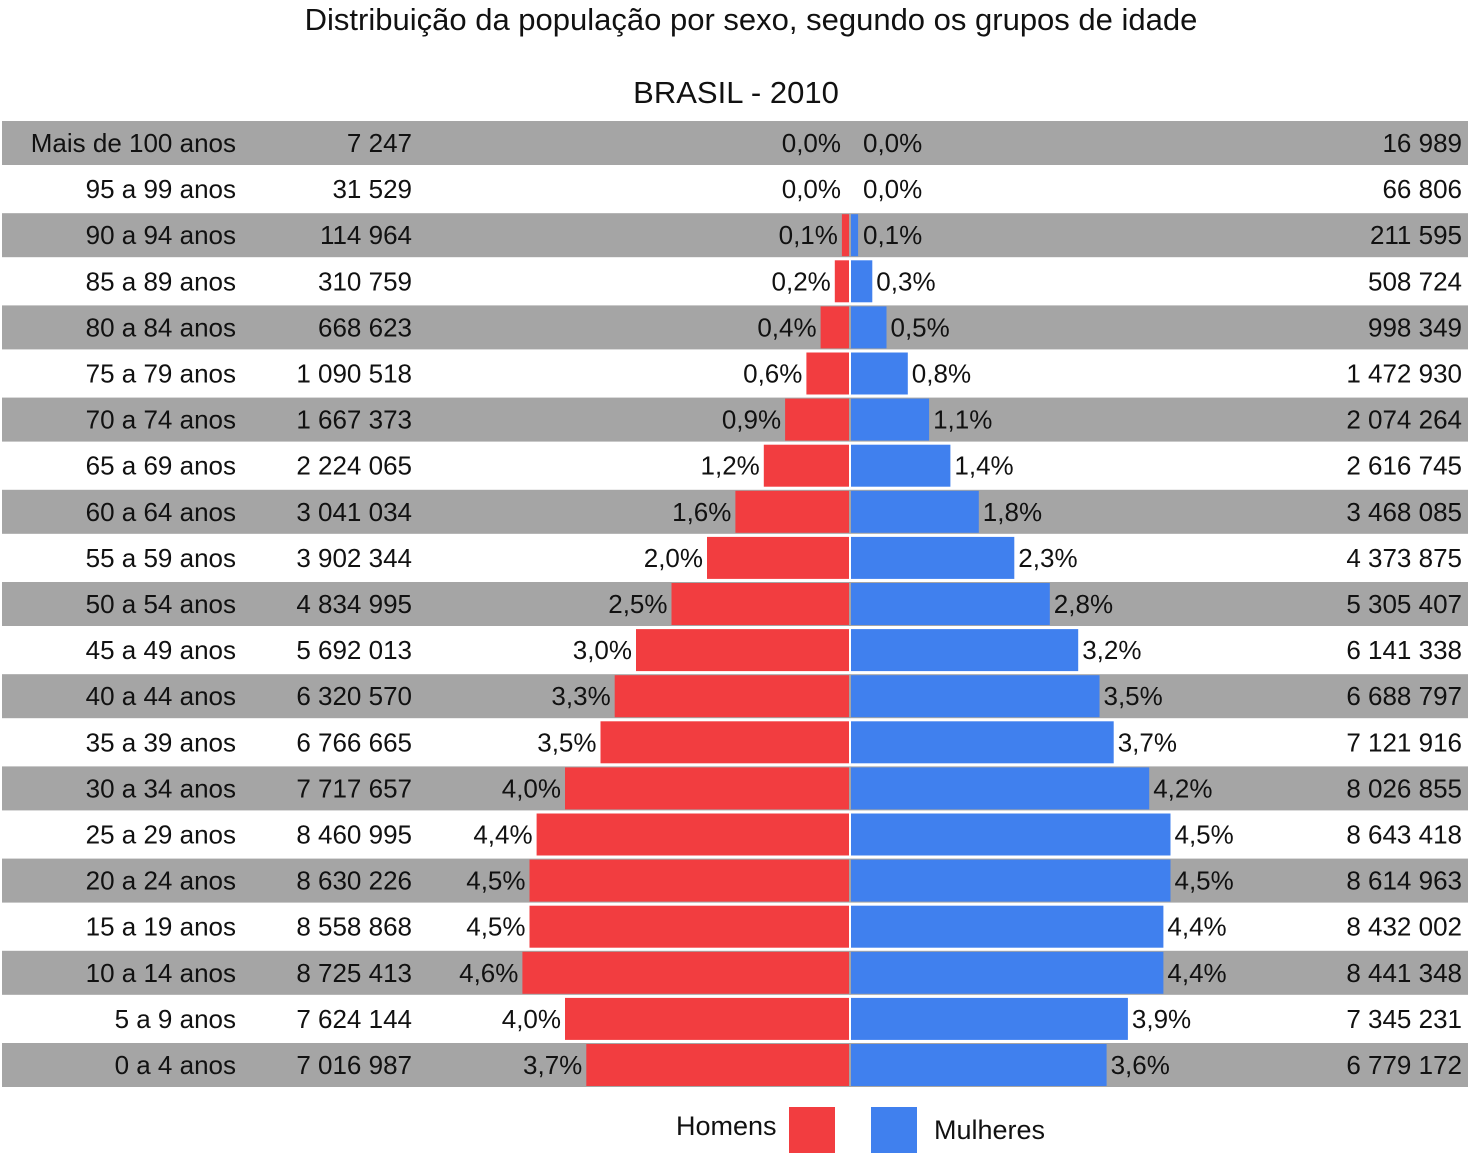  What do you see at coordinates (1404, 466) in the screenshot?
I see `count-mulheres: 2 616 745` at bounding box center [1404, 466].